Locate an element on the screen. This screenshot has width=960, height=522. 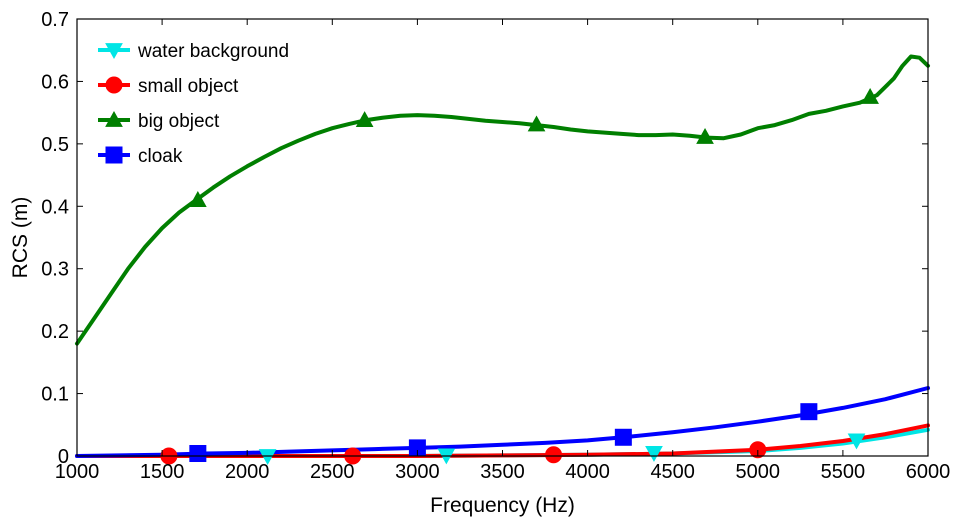
y-tick-label: 0.6 is located at coordinates (55, 82).